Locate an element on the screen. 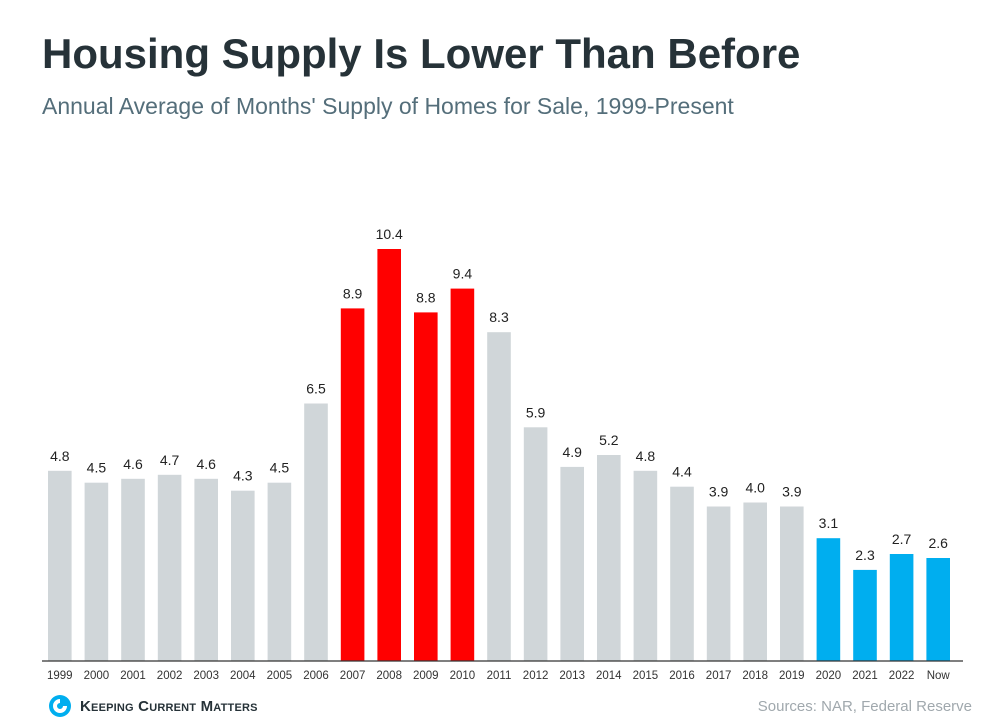 The height and width of the screenshot is (720, 1000). x-tick-label: 2017 is located at coordinates (719, 676).